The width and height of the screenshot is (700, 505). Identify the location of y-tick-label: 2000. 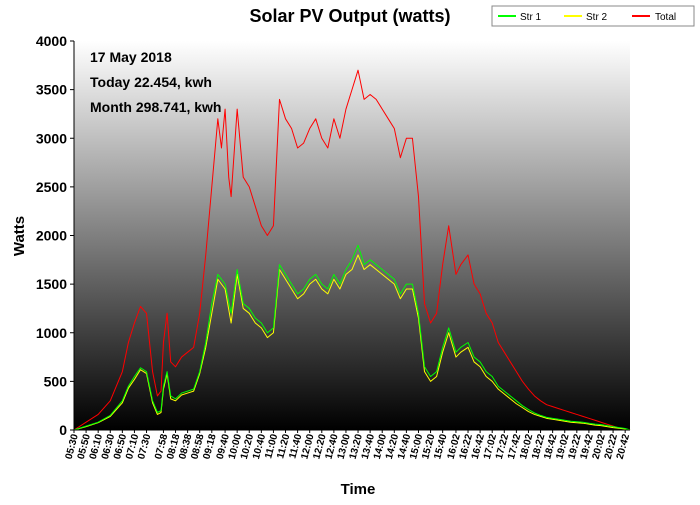
(51, 236).